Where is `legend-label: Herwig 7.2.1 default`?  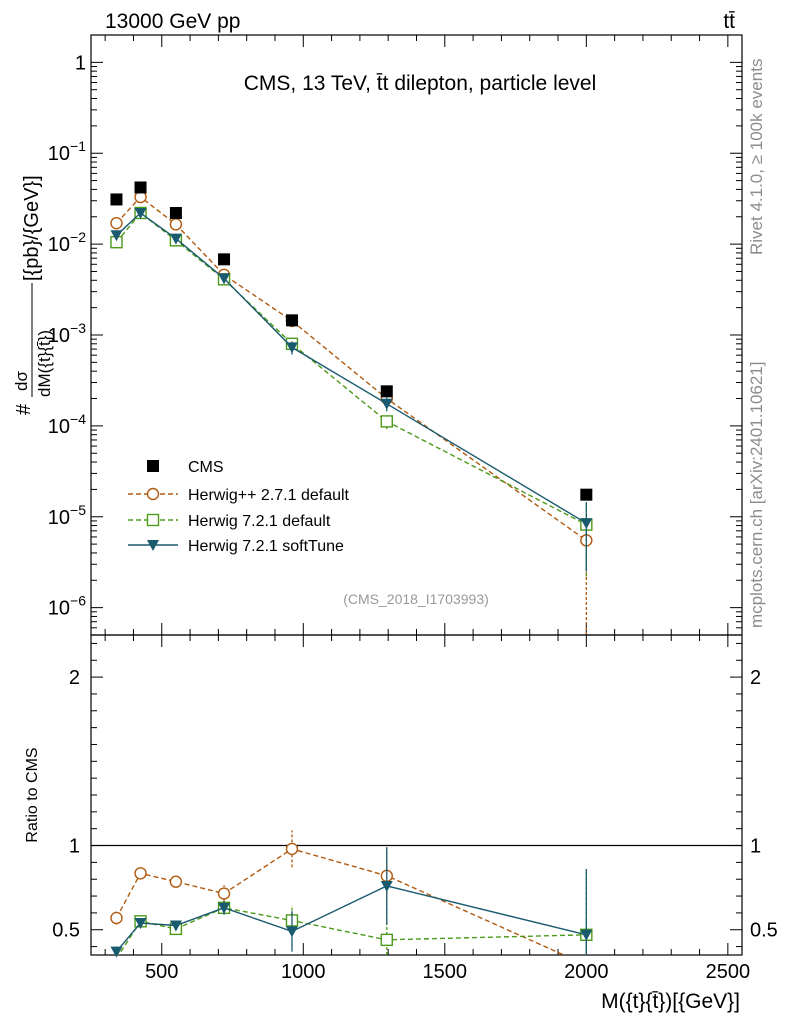 legend-label: Herwig 7.2.1 default is located at coordinates (259, 521).